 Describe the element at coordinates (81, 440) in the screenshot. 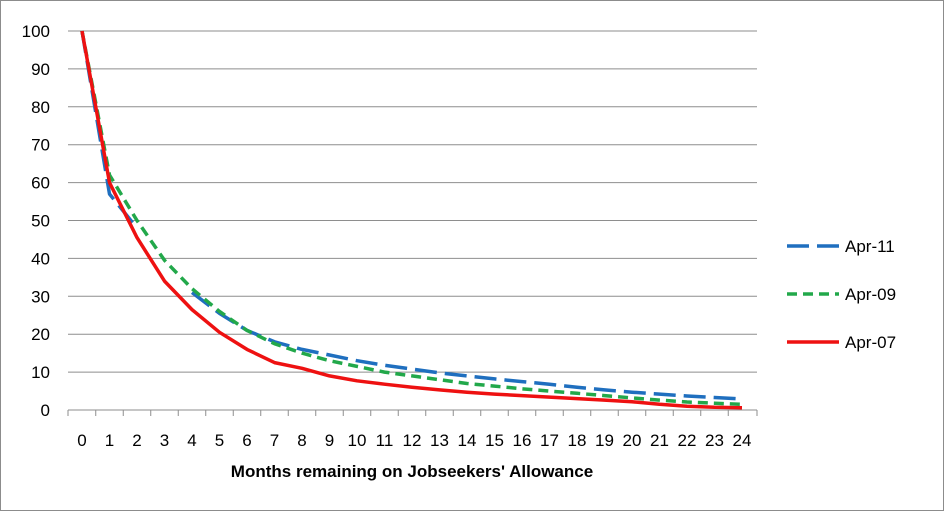

I see `x-tick-label-0: 0` at that location.